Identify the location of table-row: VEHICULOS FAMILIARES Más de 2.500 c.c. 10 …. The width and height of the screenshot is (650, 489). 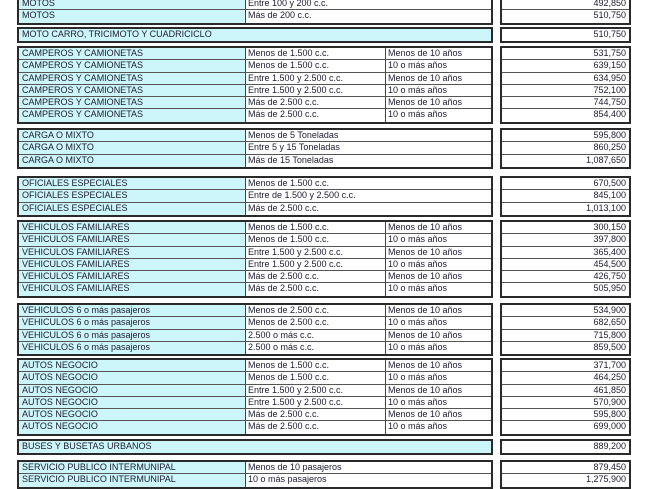
(255, 289).